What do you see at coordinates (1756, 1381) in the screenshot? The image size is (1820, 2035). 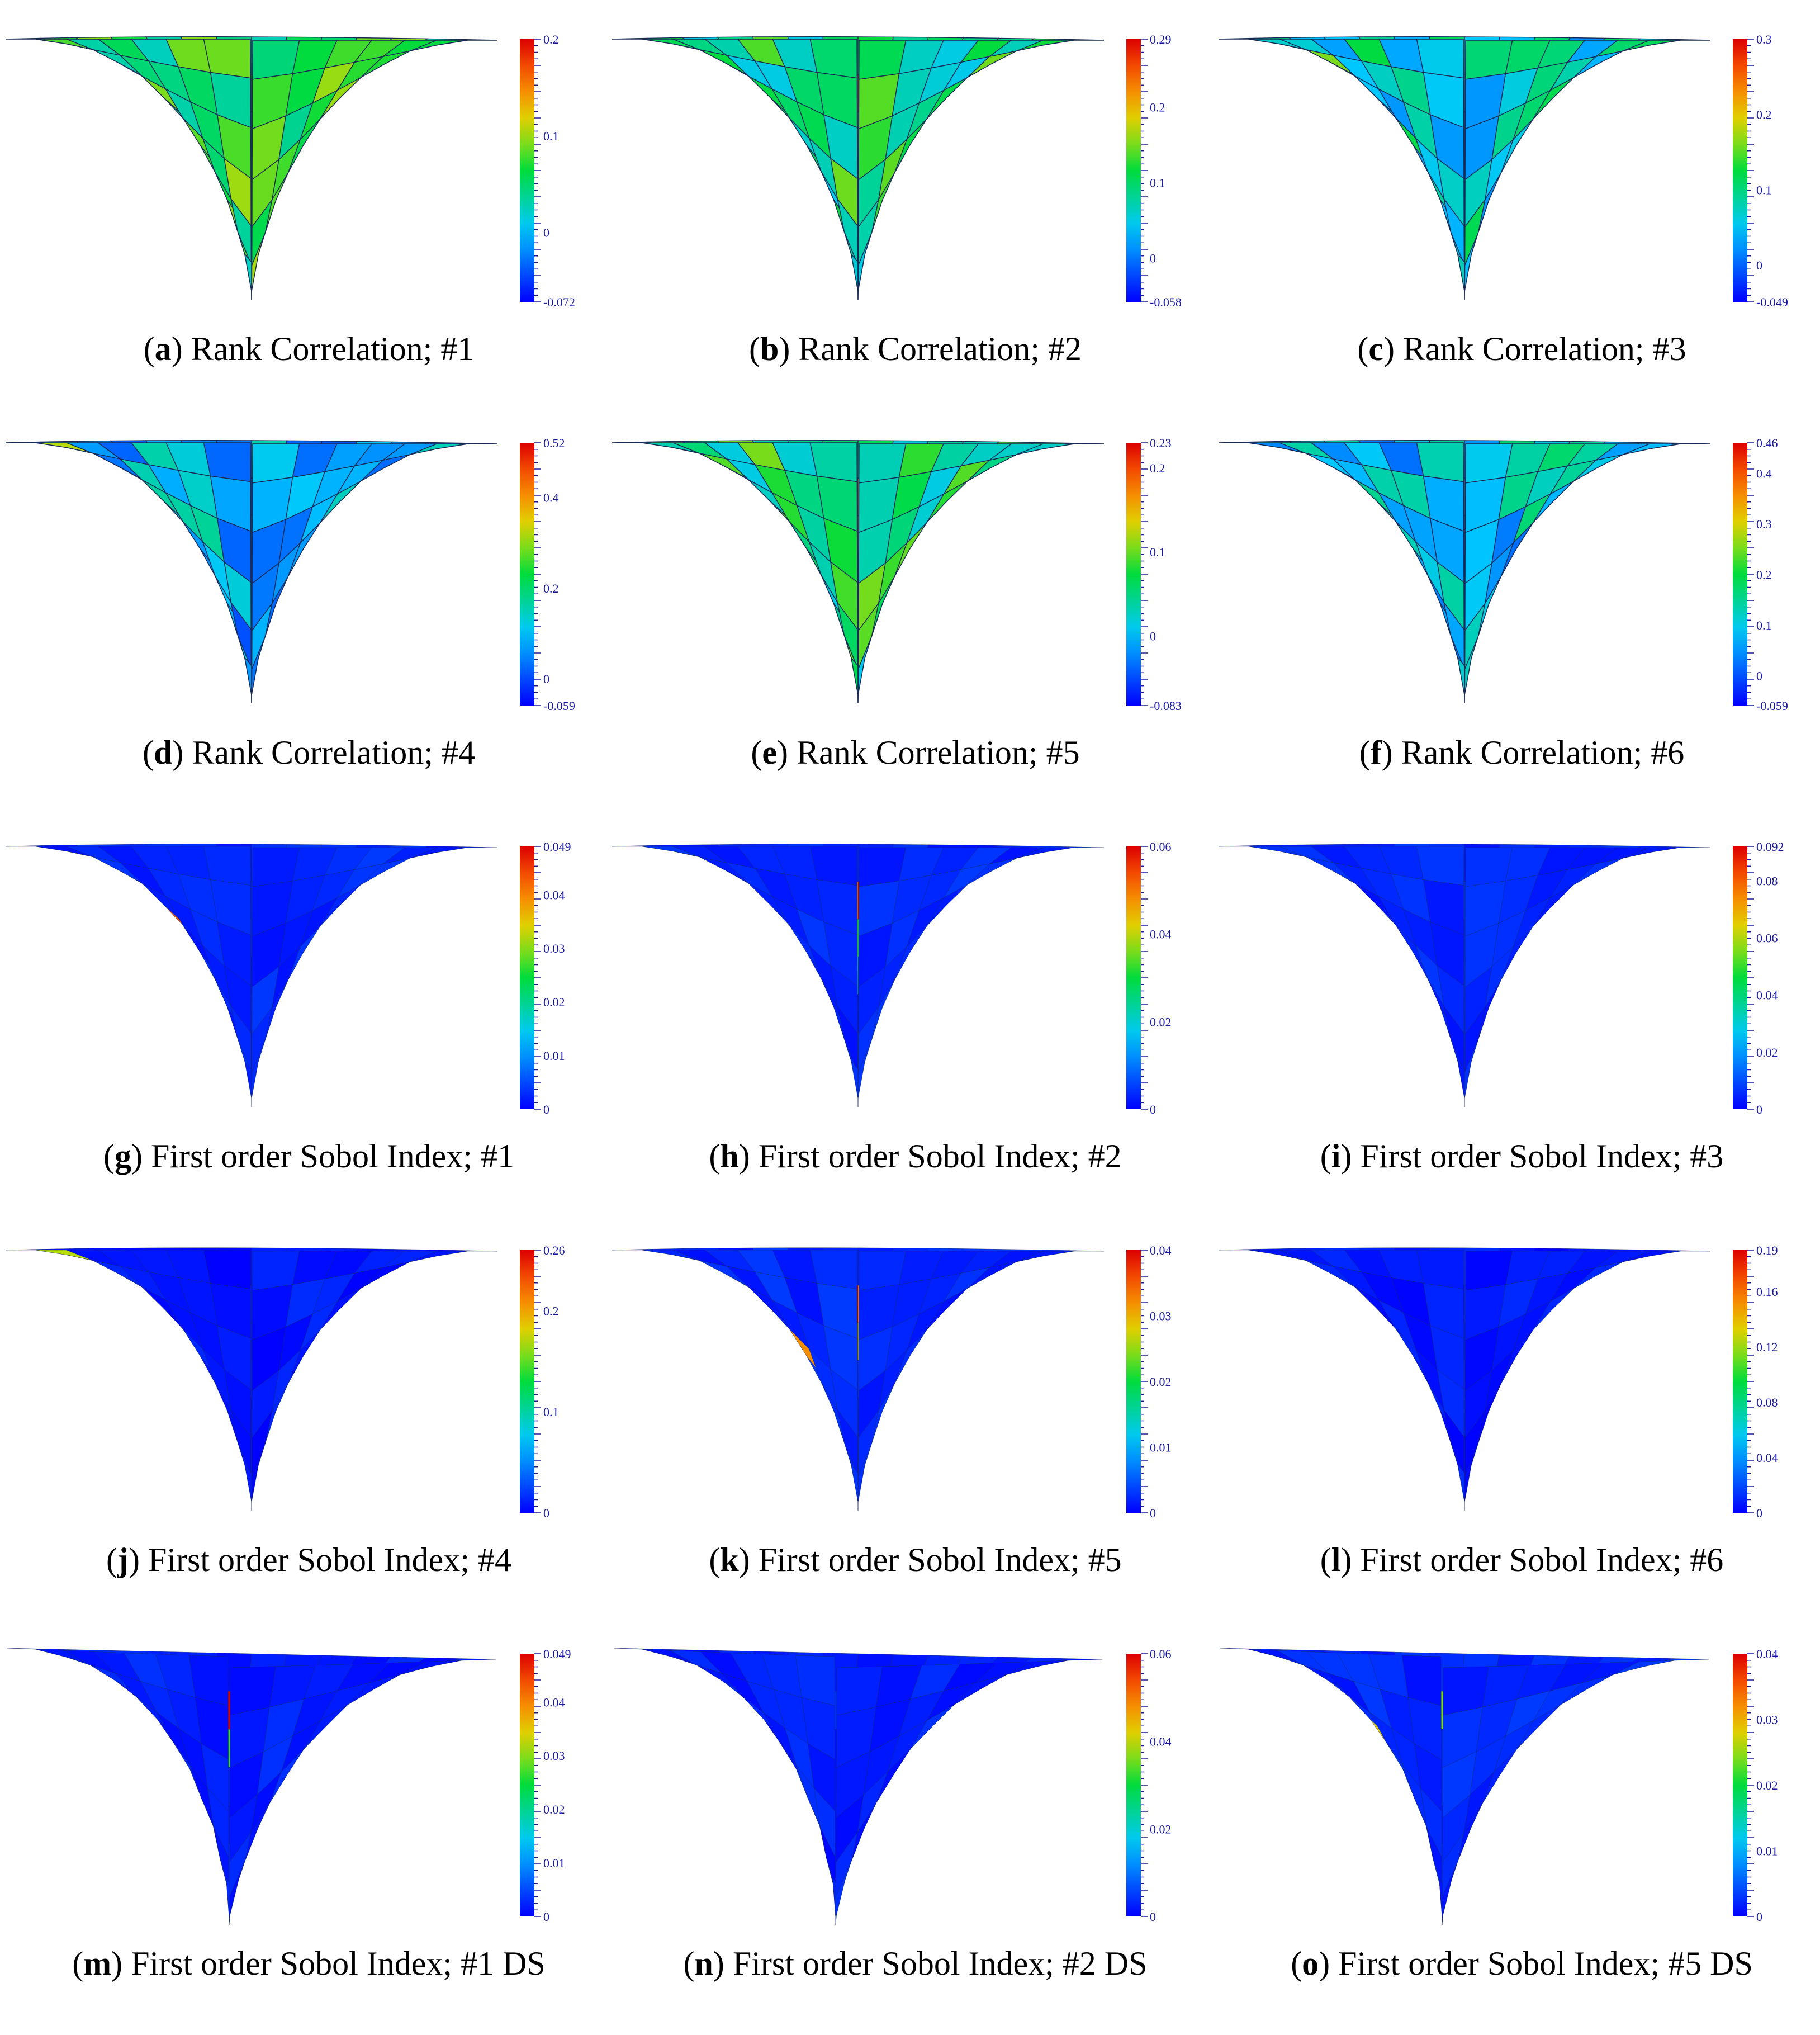 I see `colorbar: 0.19 0.16 0.12 0.08 0.04 0` at bounding box center [1756, 1381].